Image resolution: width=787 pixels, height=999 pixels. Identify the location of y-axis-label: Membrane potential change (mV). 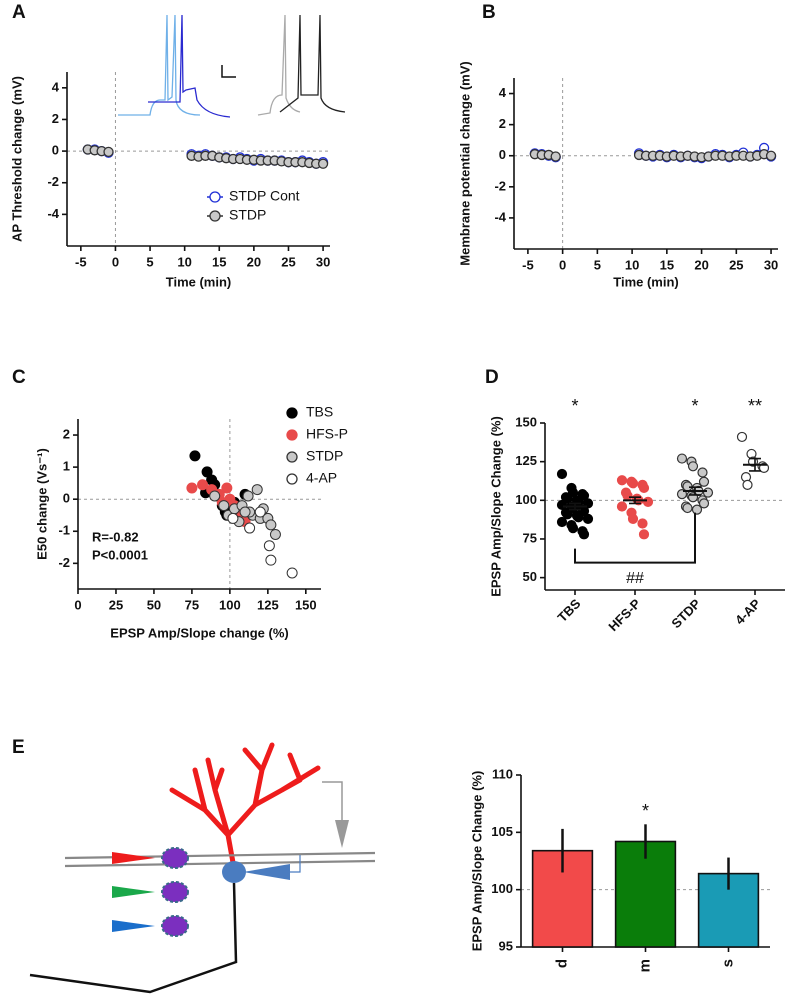
(464, 163).